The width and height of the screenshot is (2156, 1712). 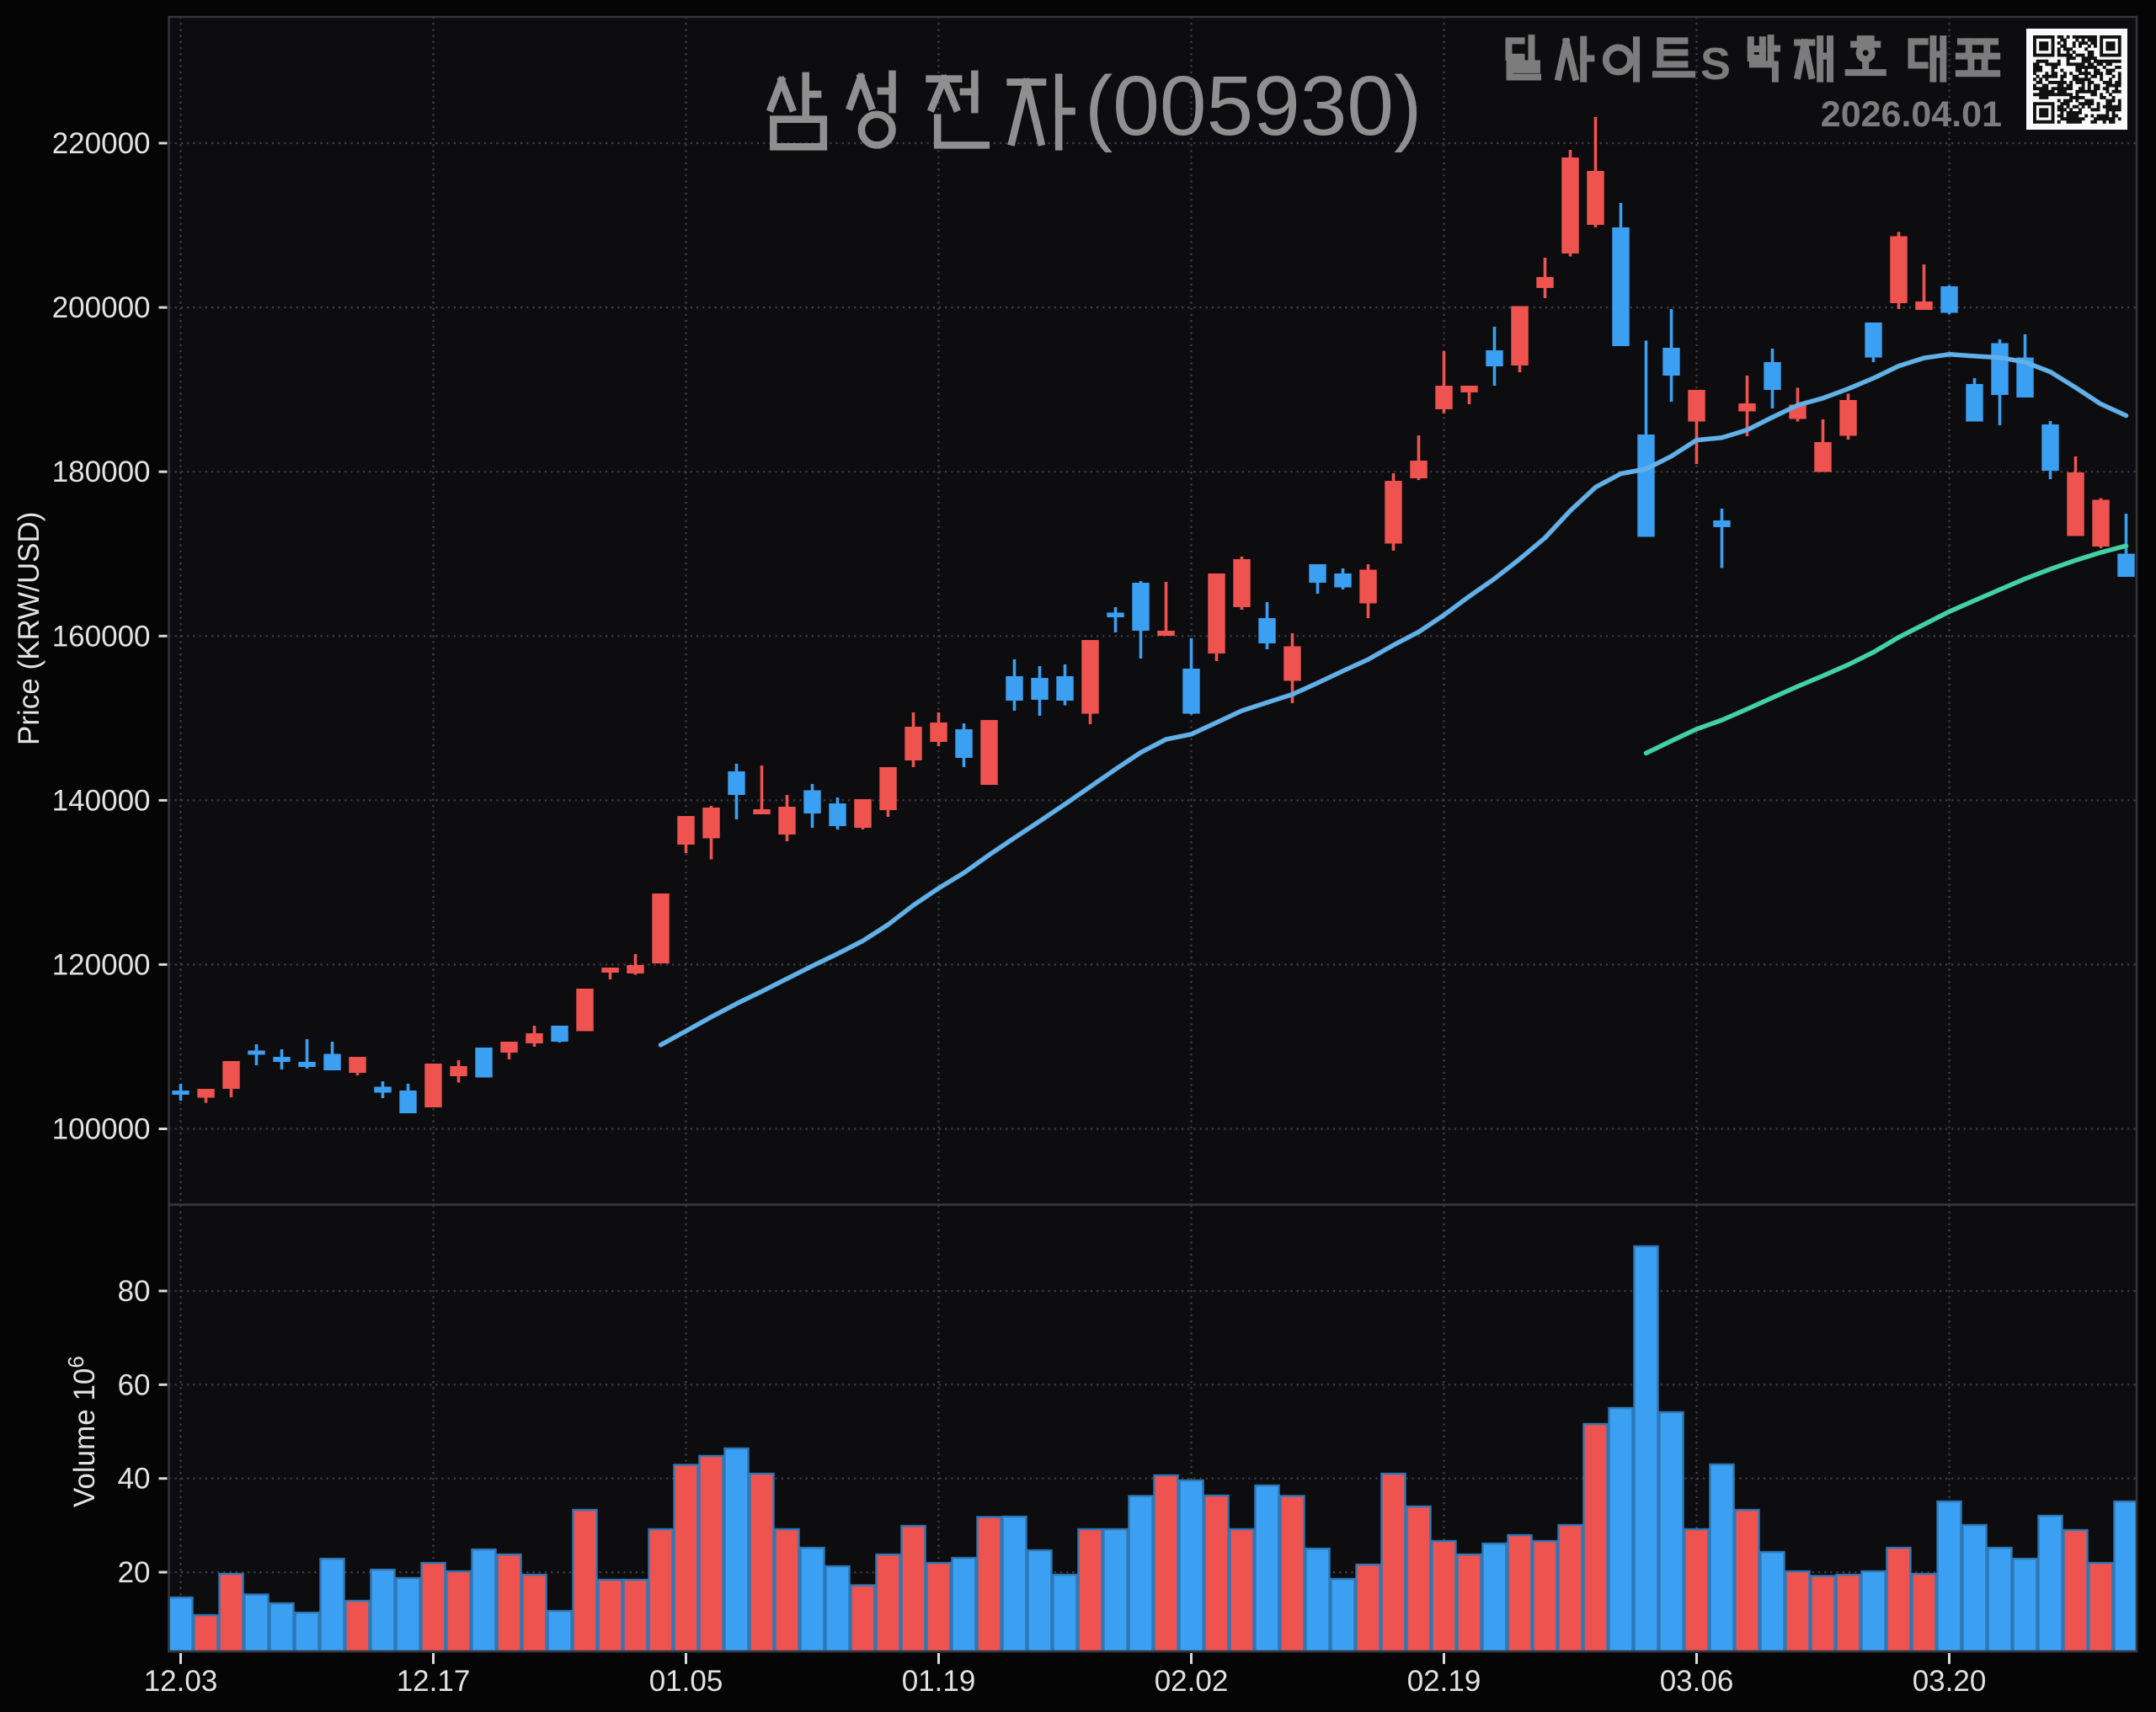 I want to click on svg-text: 60, so click(x=134, y=1384).